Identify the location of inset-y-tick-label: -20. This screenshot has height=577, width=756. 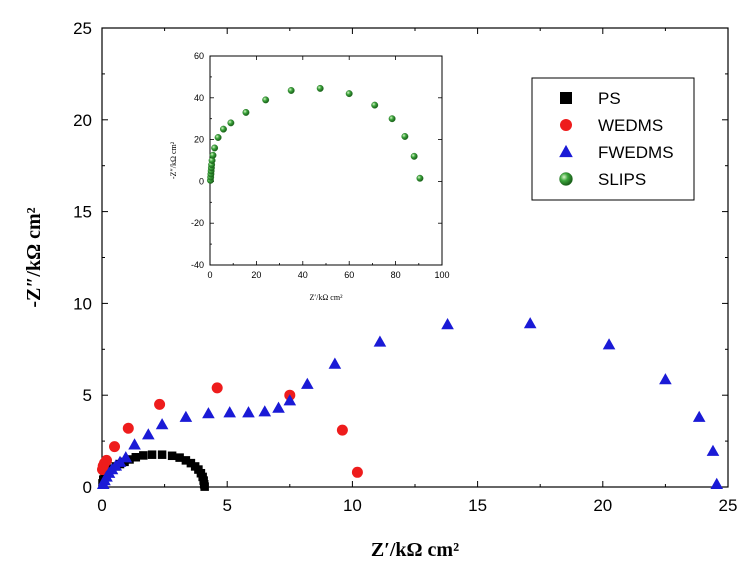
(197, 223).